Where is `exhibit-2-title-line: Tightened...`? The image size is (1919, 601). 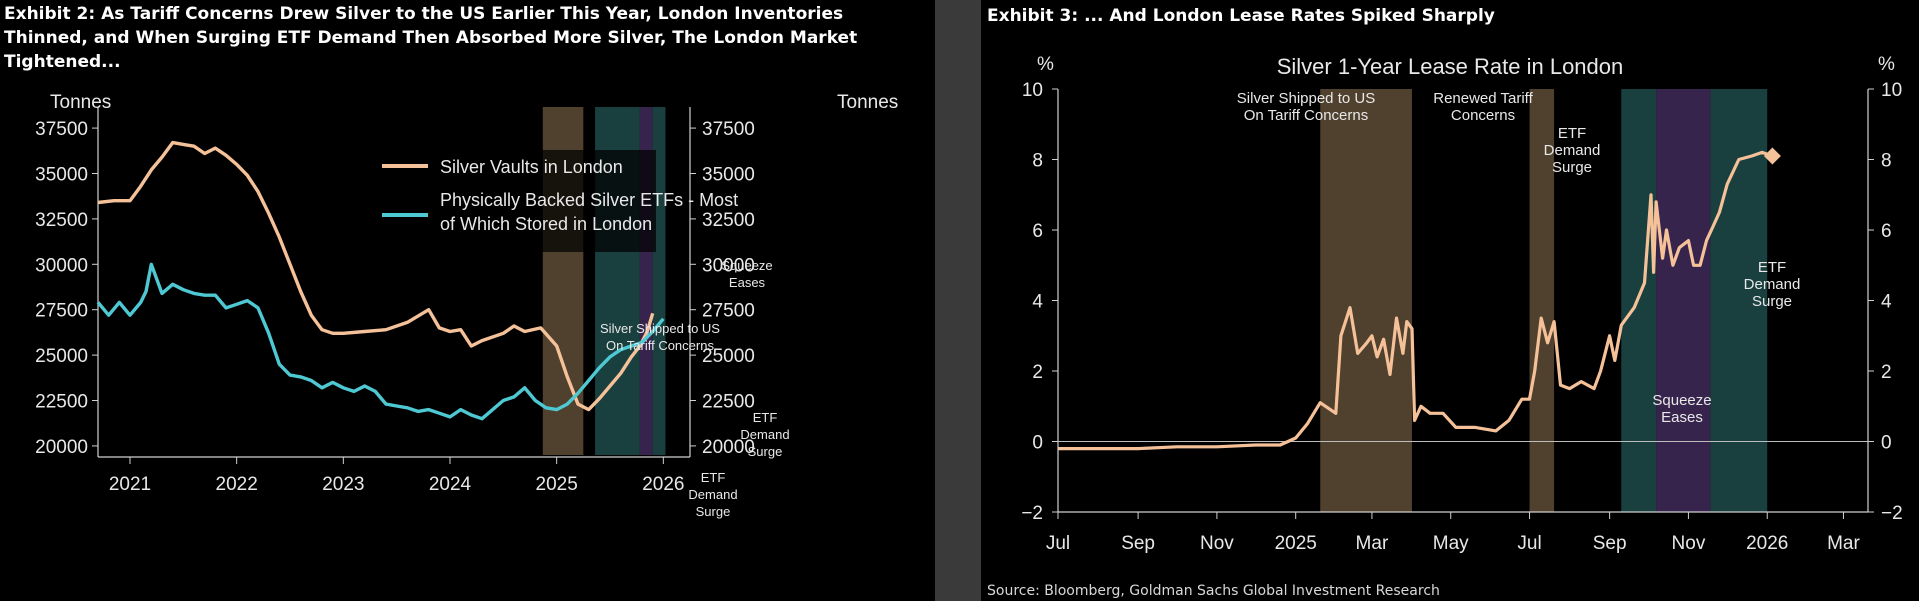
exhibit-2-title-line: Tightened... is located at coordinates (62, 62).